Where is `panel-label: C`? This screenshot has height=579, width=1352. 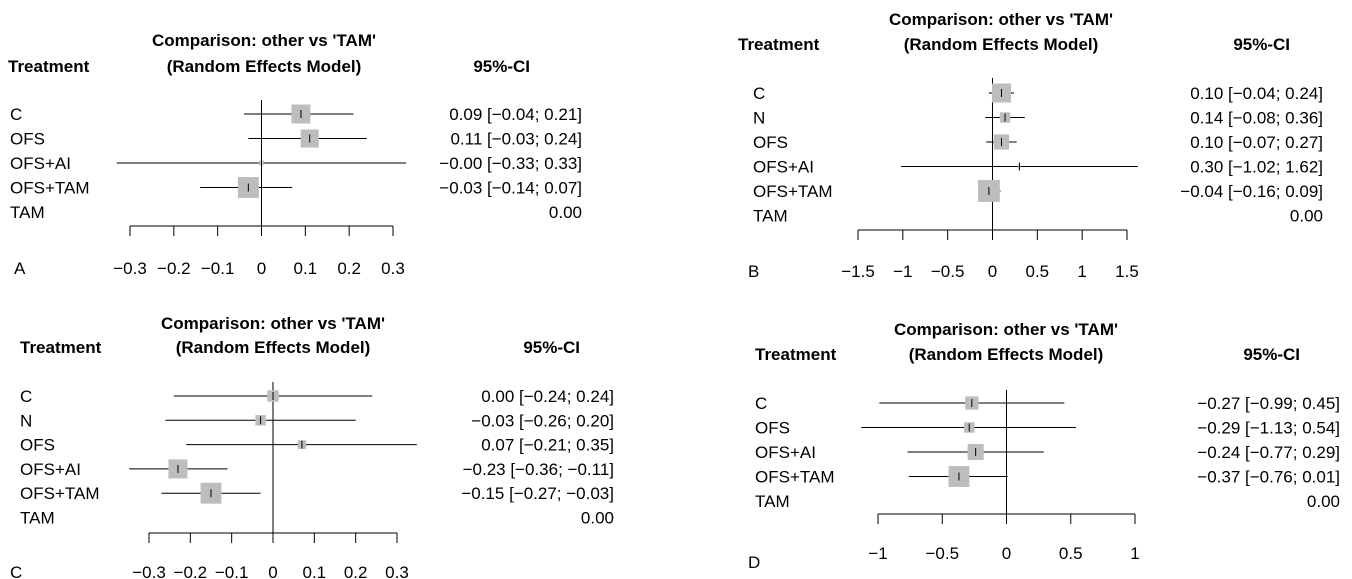 panel-label: C is located at coordinates (16, 571).